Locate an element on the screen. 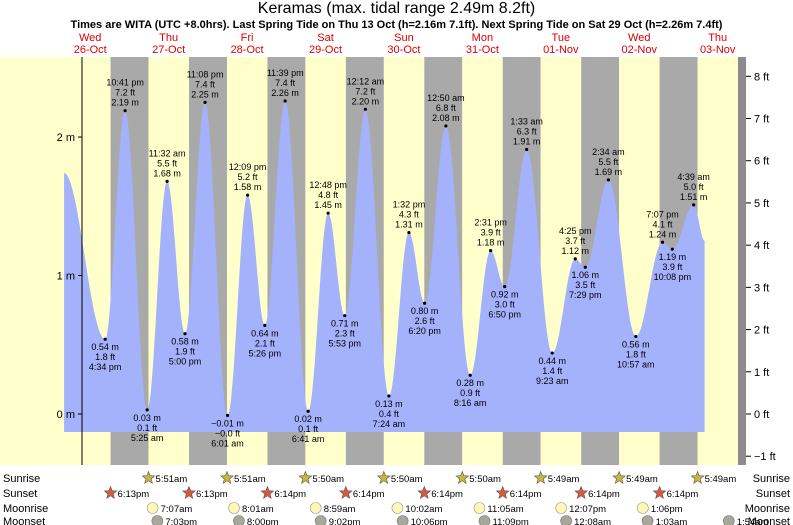 This screenshot has width=793, height=525. extremum-label: 5.2 ft is located at coordinates (248, 177).